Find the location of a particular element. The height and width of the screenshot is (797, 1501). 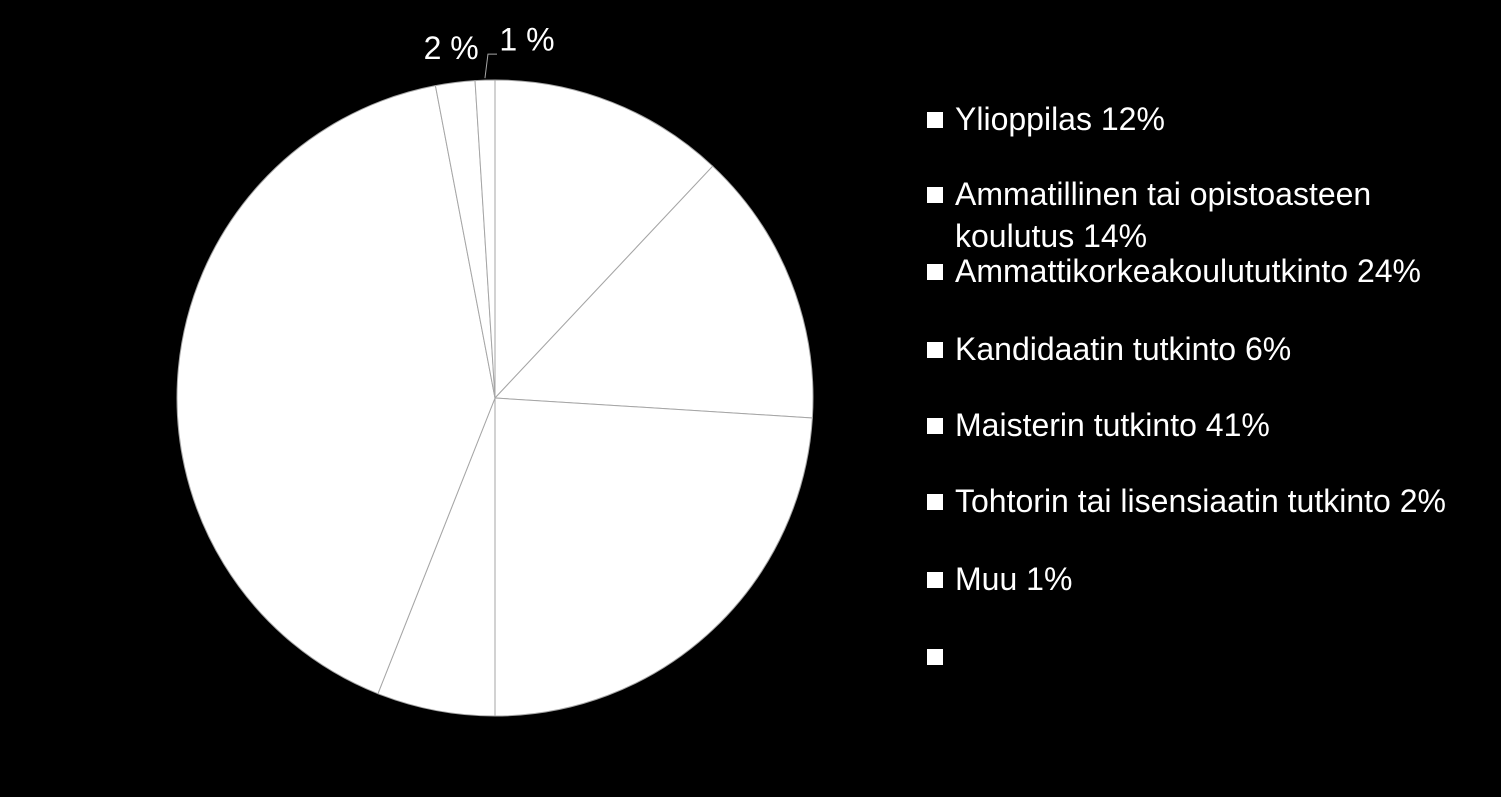

data-label: 2 % is located at coordinates (451, 48).